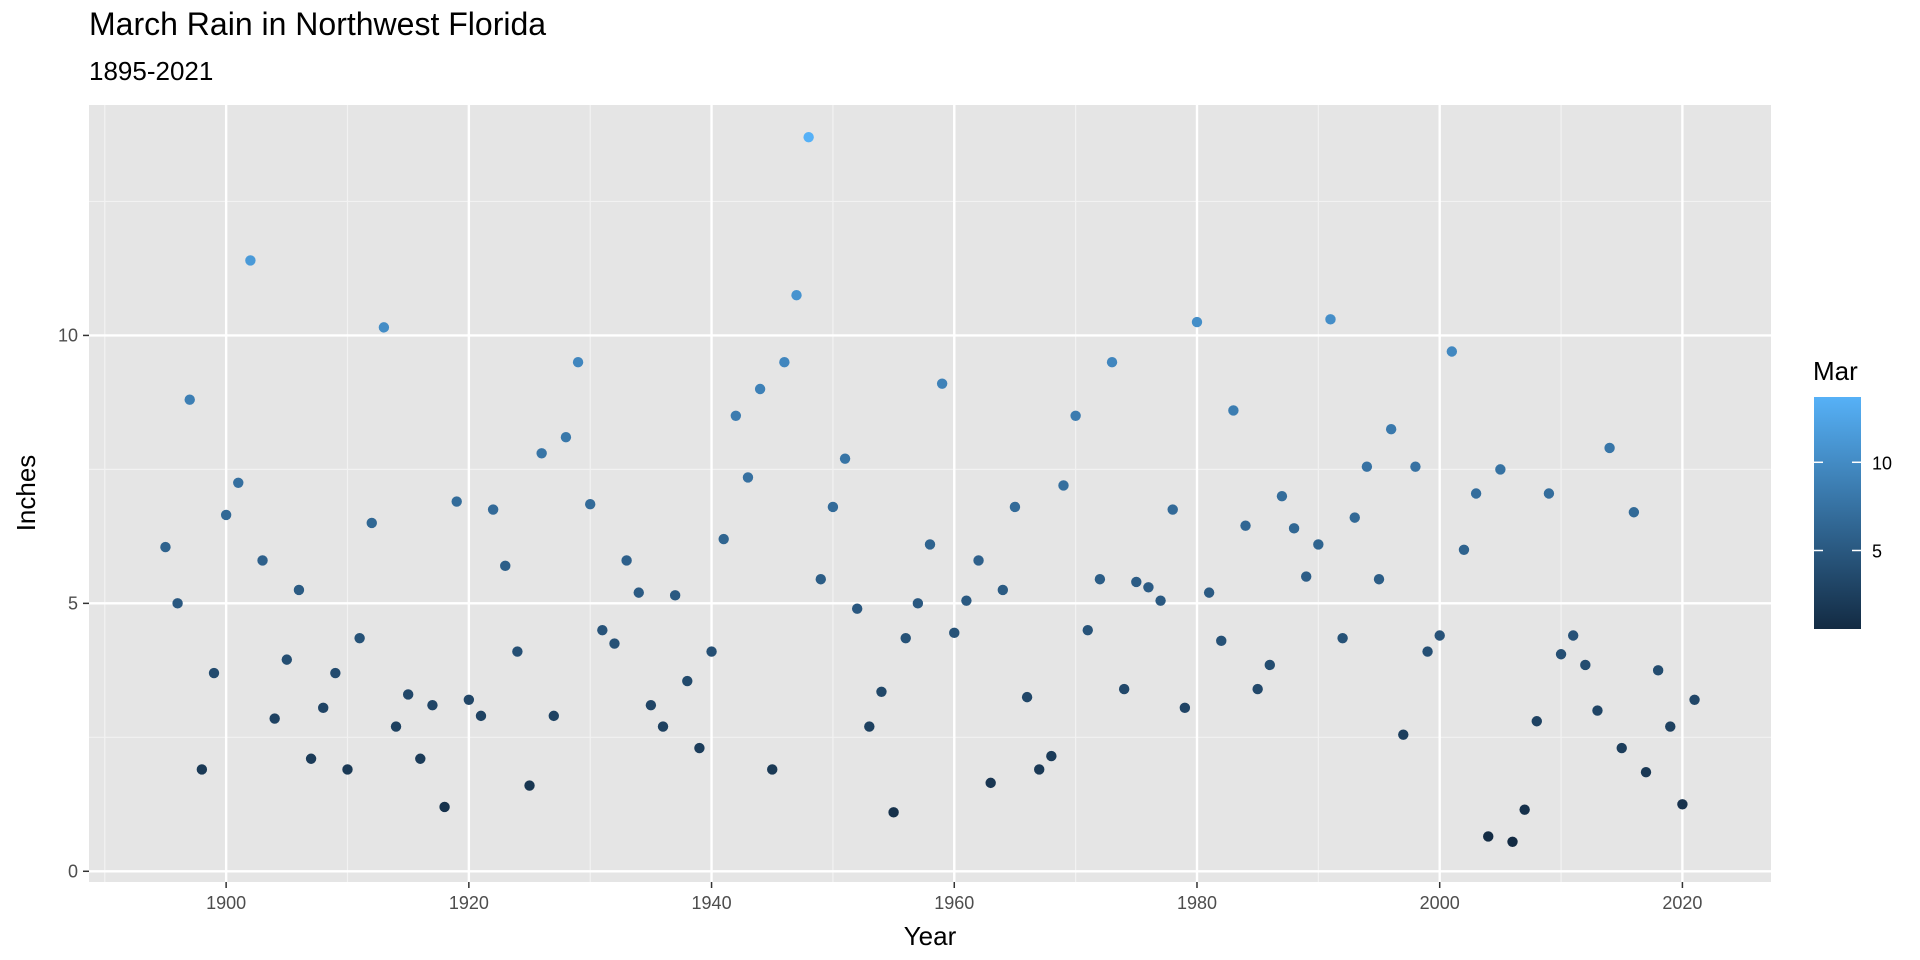  What do you see at coordinates (26, 493) in the screenshot?
I see `y-axis-title: Inches` at bounding box center [26, 493].